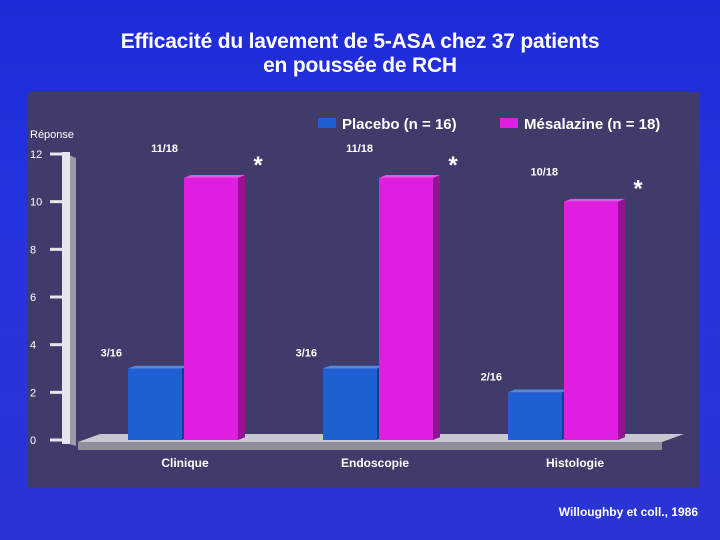 The height and width of the screenshot is (540, 720). What do you see at coordinates (33, 346) in the screenshot?
I see `y-tick-label: 4` at bounding box center [33, 346].